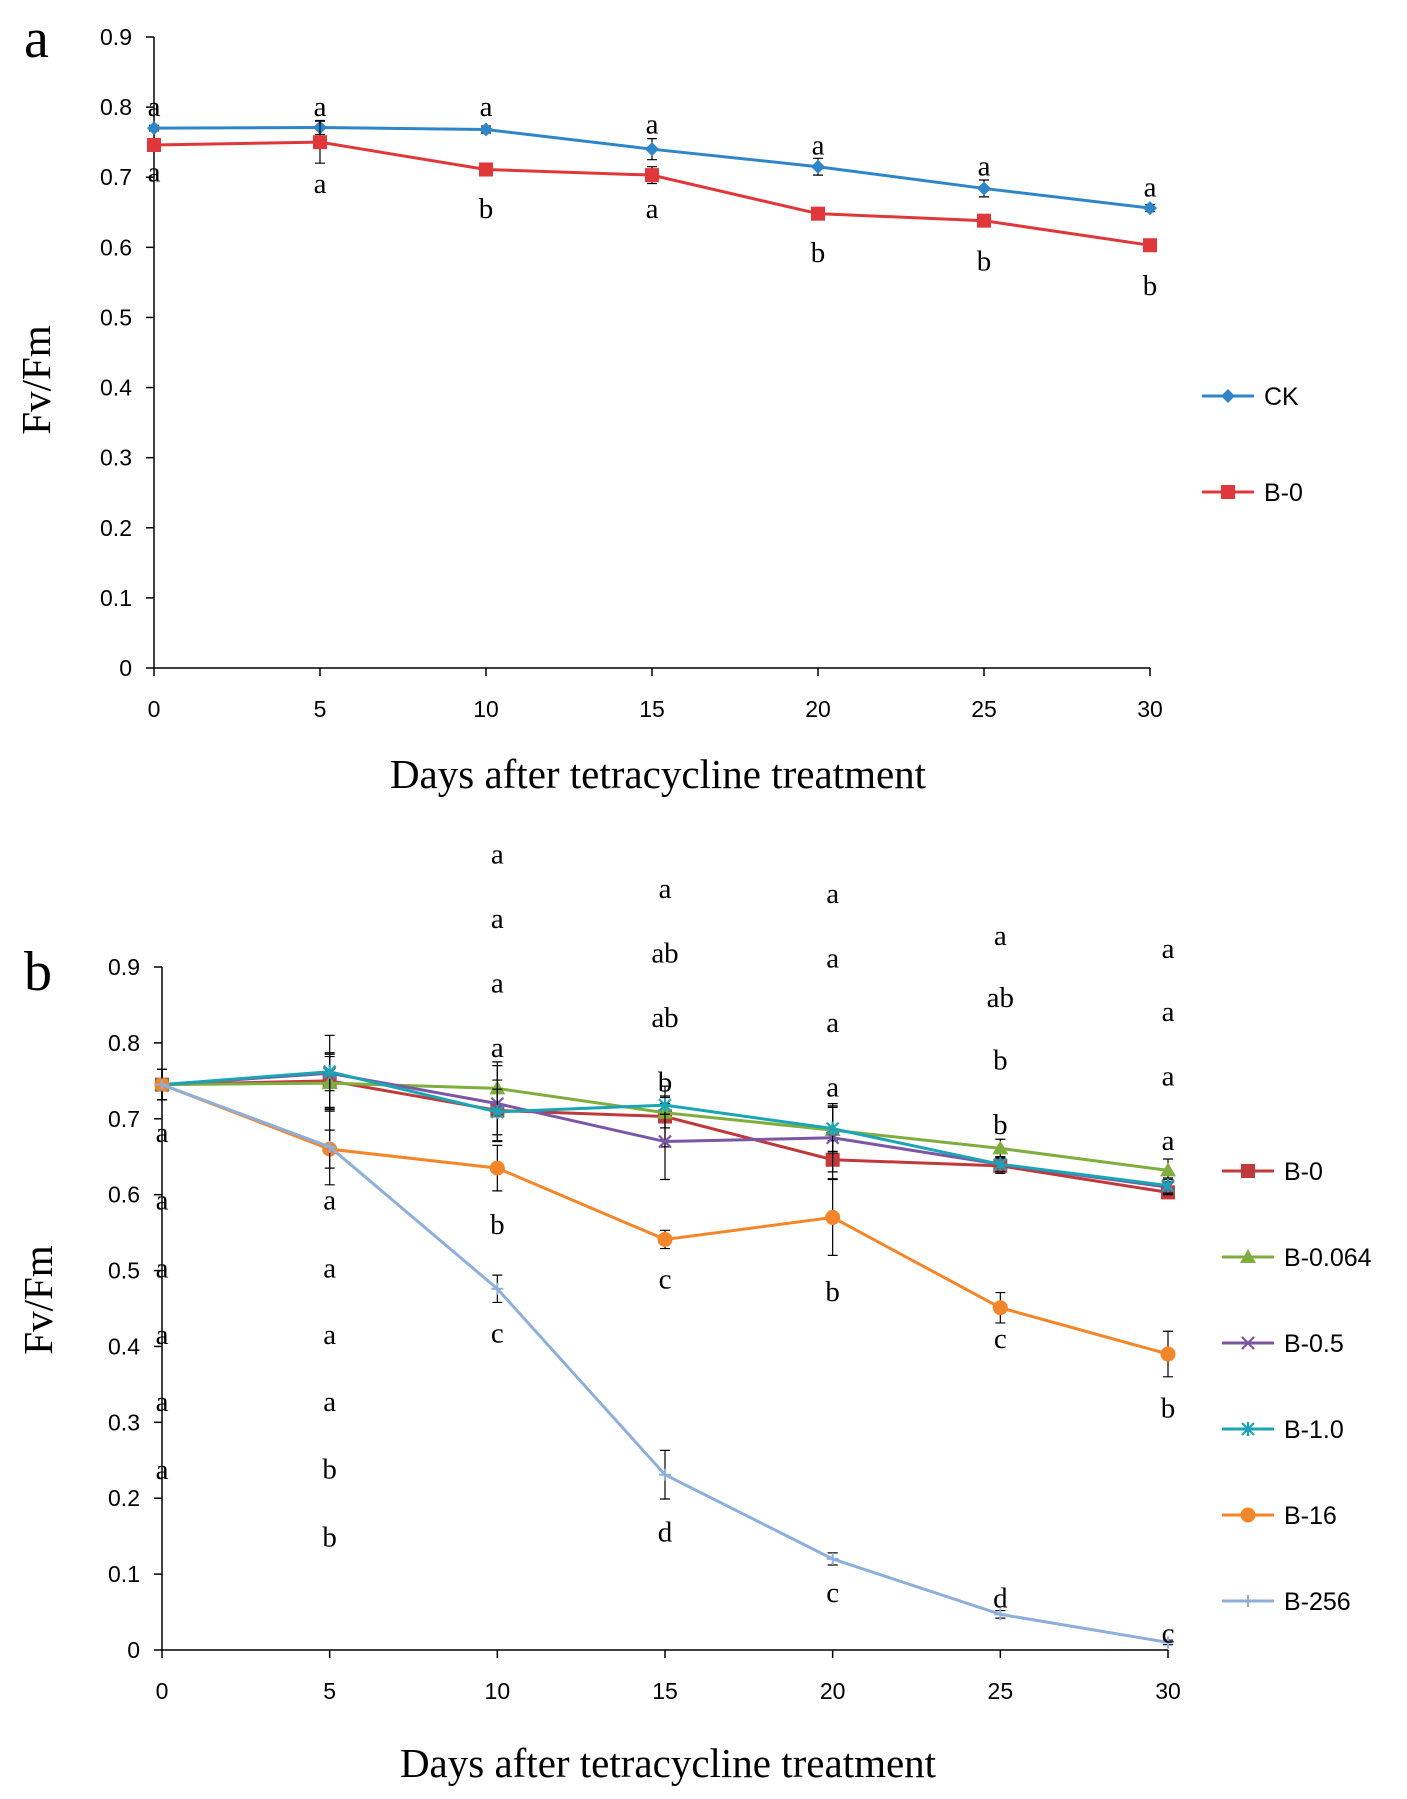 This screenshot has height=1799, width=1407. I want to click on panel-b-y-tick-label: 0.3, so click(124, 1422).